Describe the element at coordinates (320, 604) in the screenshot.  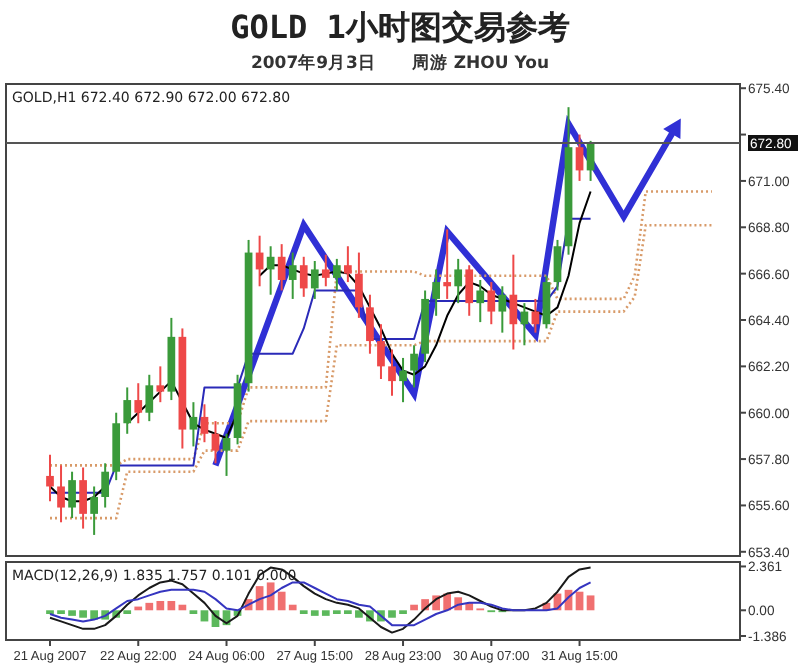
I see `line-series` at that location.